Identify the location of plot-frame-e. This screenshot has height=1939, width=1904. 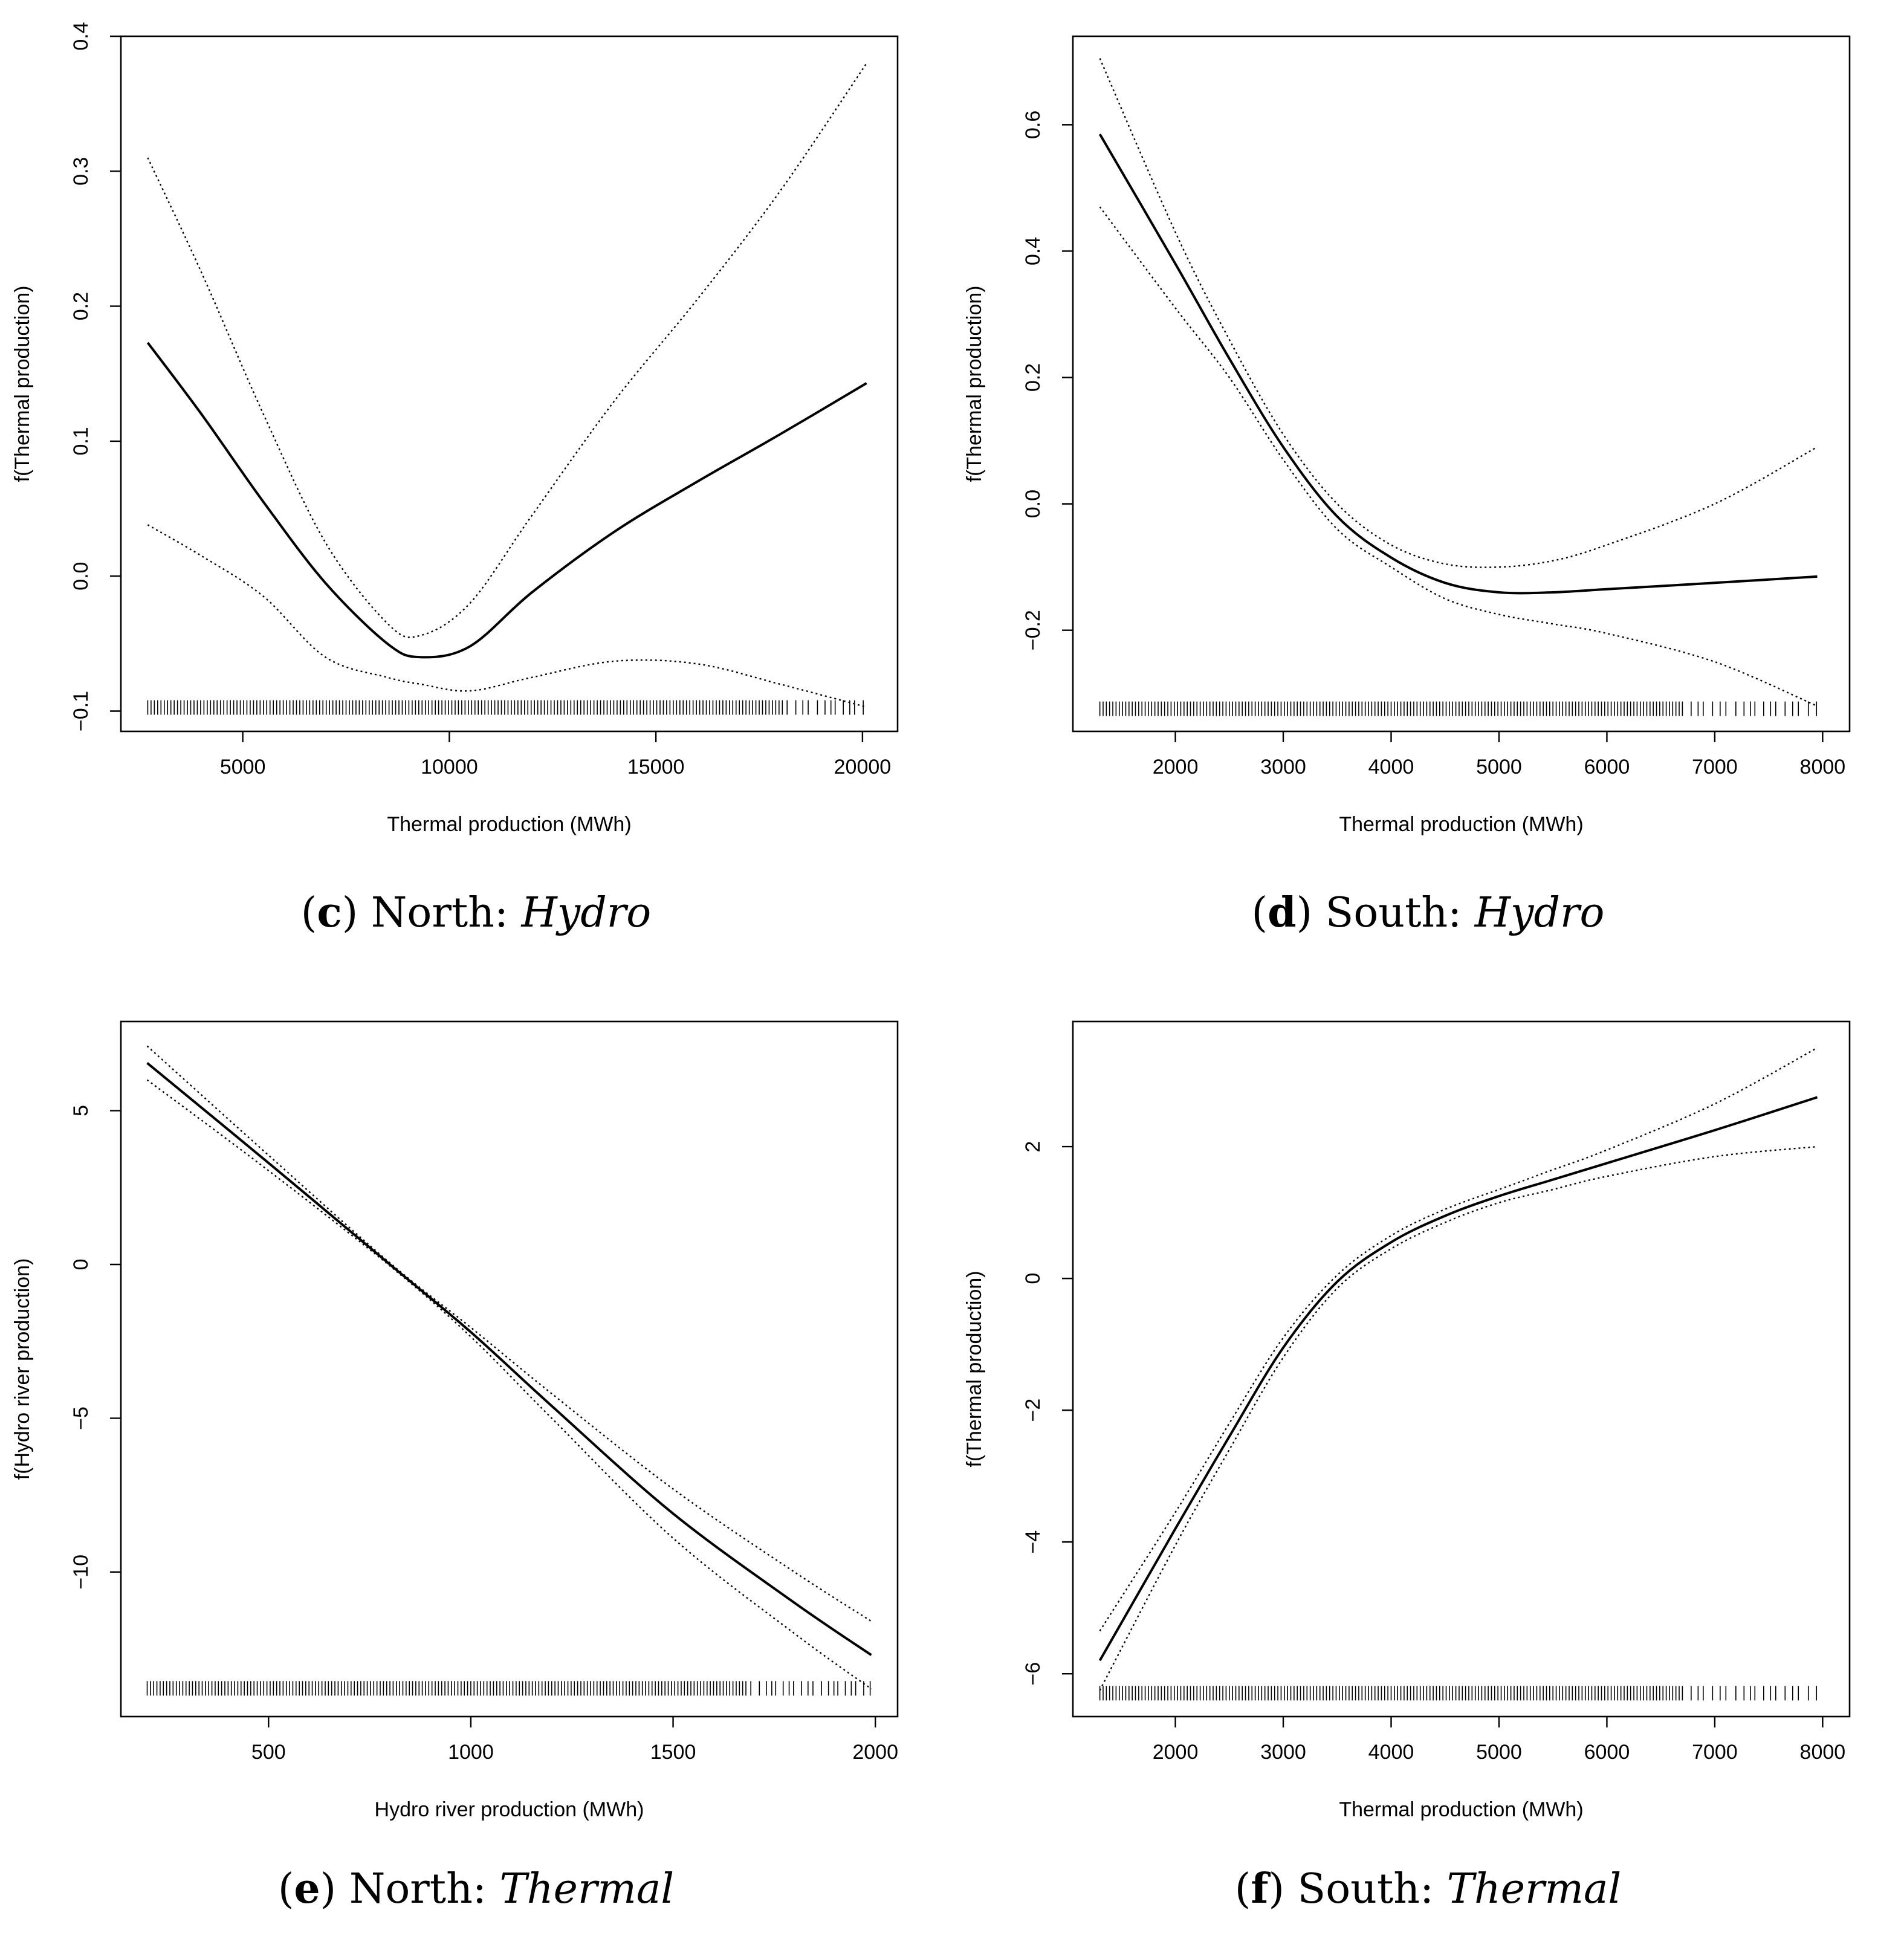
(509, 1369).